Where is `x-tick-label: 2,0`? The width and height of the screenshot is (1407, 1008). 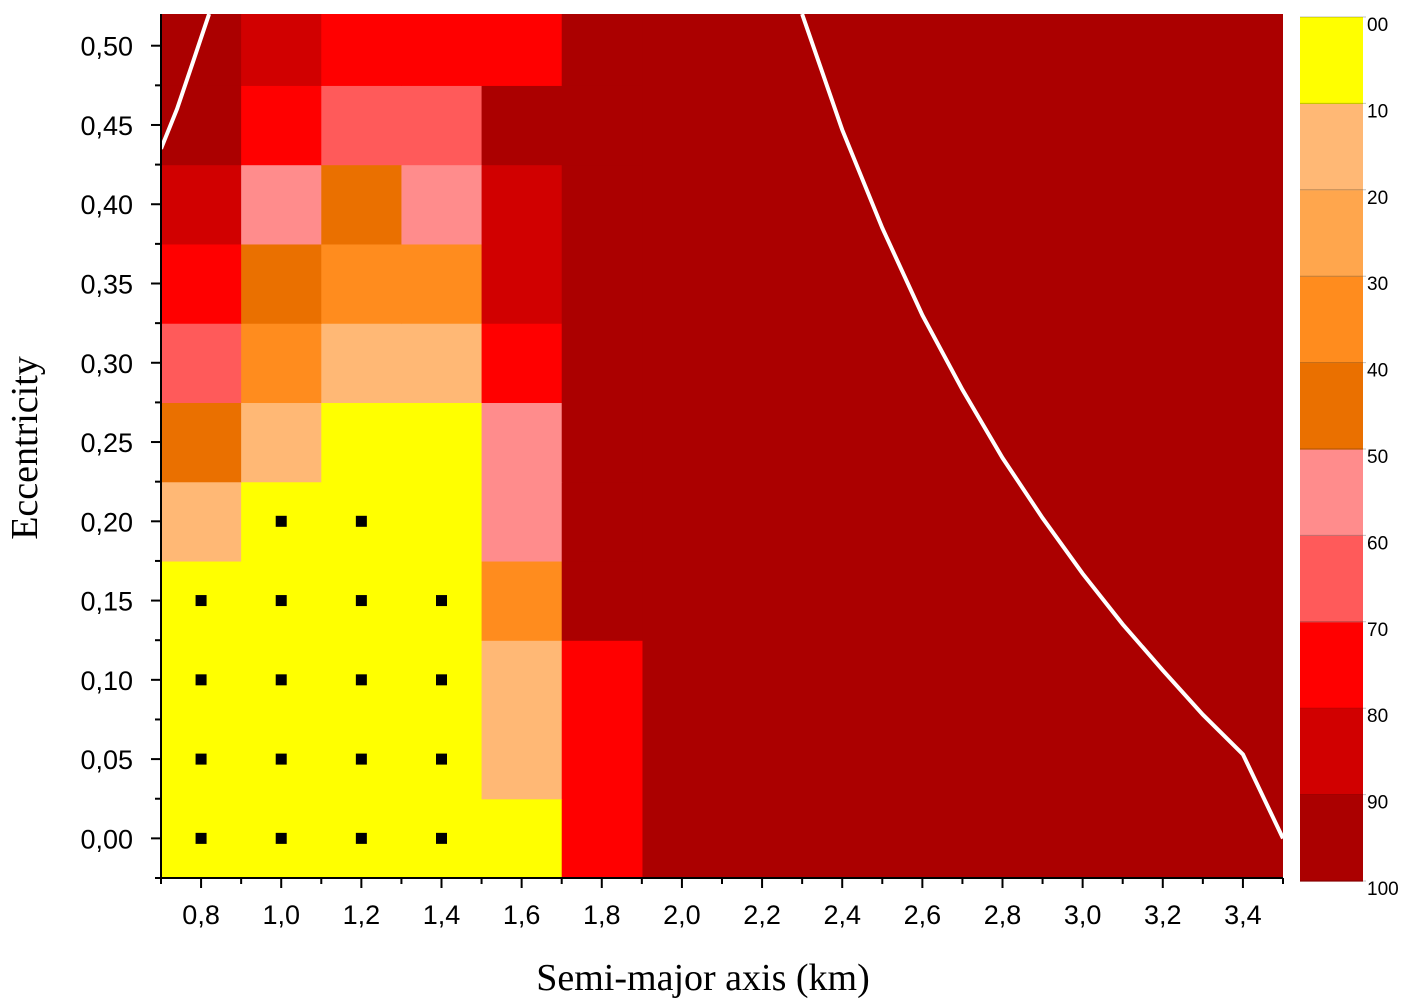
x-tick-label: 2,0 is located at coordinates (682, 915).